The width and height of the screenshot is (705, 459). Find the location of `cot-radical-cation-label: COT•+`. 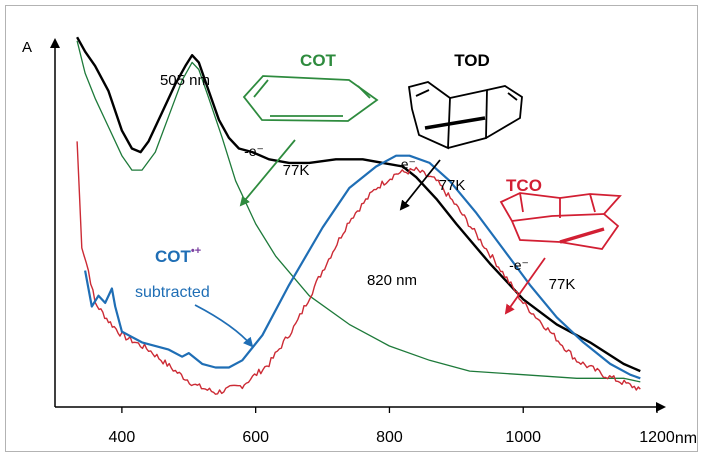

cot-radical-cation-label: COT•+ is located at coordinates (178, 255).